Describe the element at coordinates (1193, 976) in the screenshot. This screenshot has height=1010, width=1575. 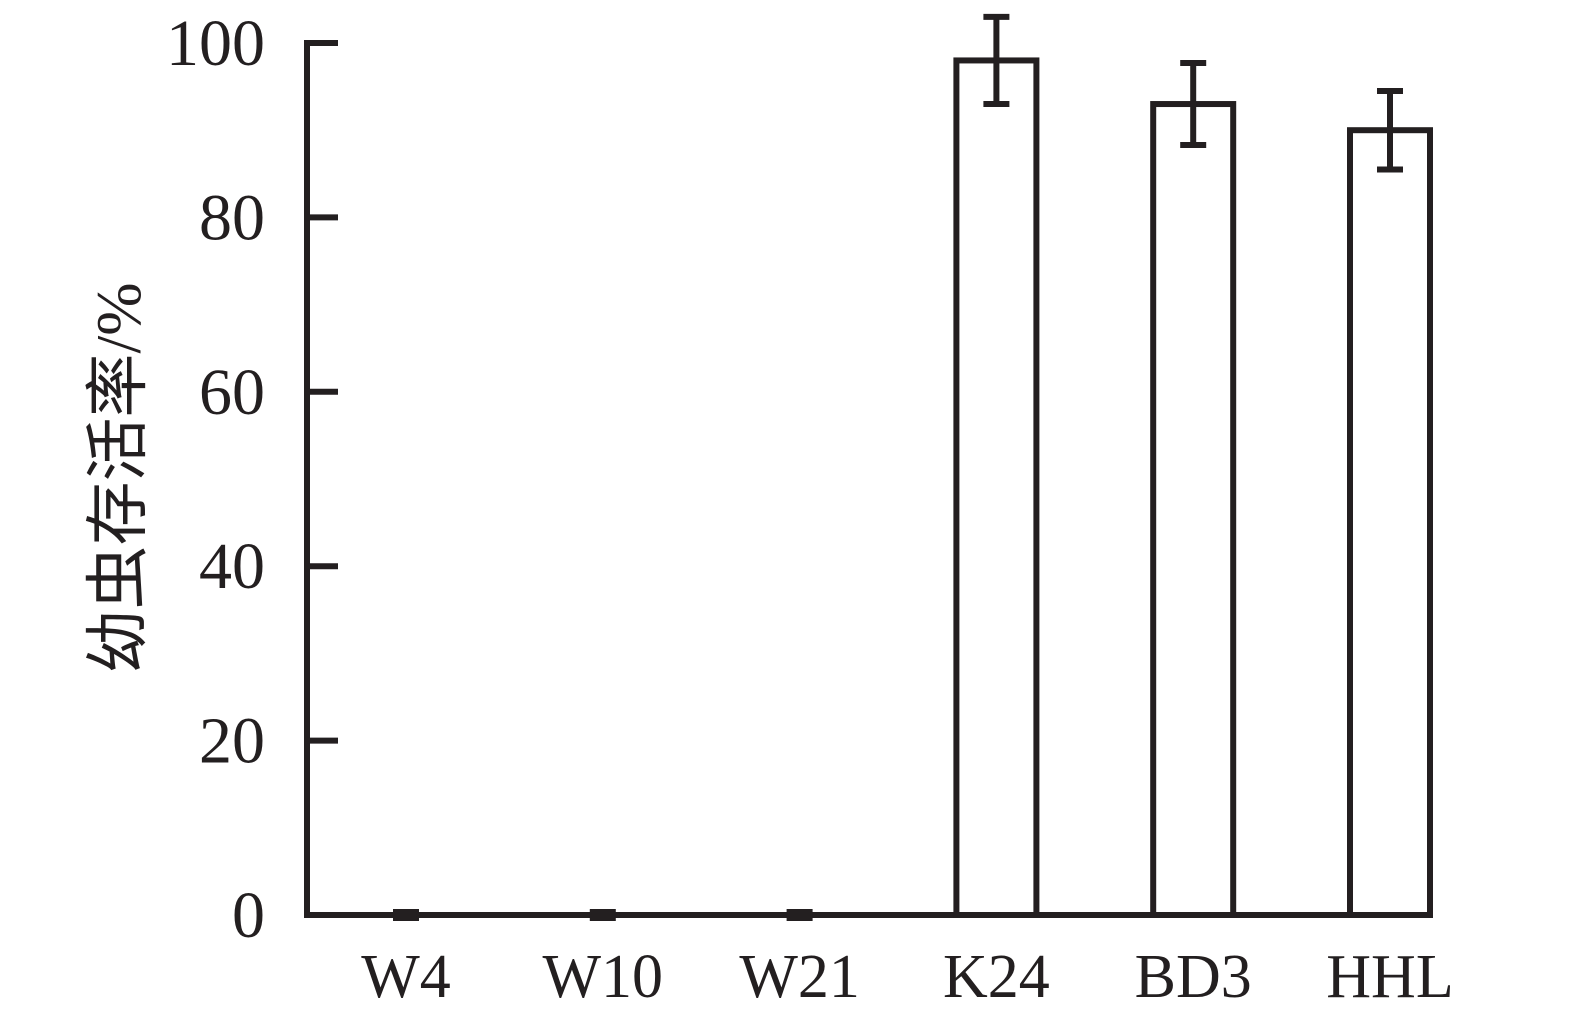
I see `x-category-label: BD3` at that location.